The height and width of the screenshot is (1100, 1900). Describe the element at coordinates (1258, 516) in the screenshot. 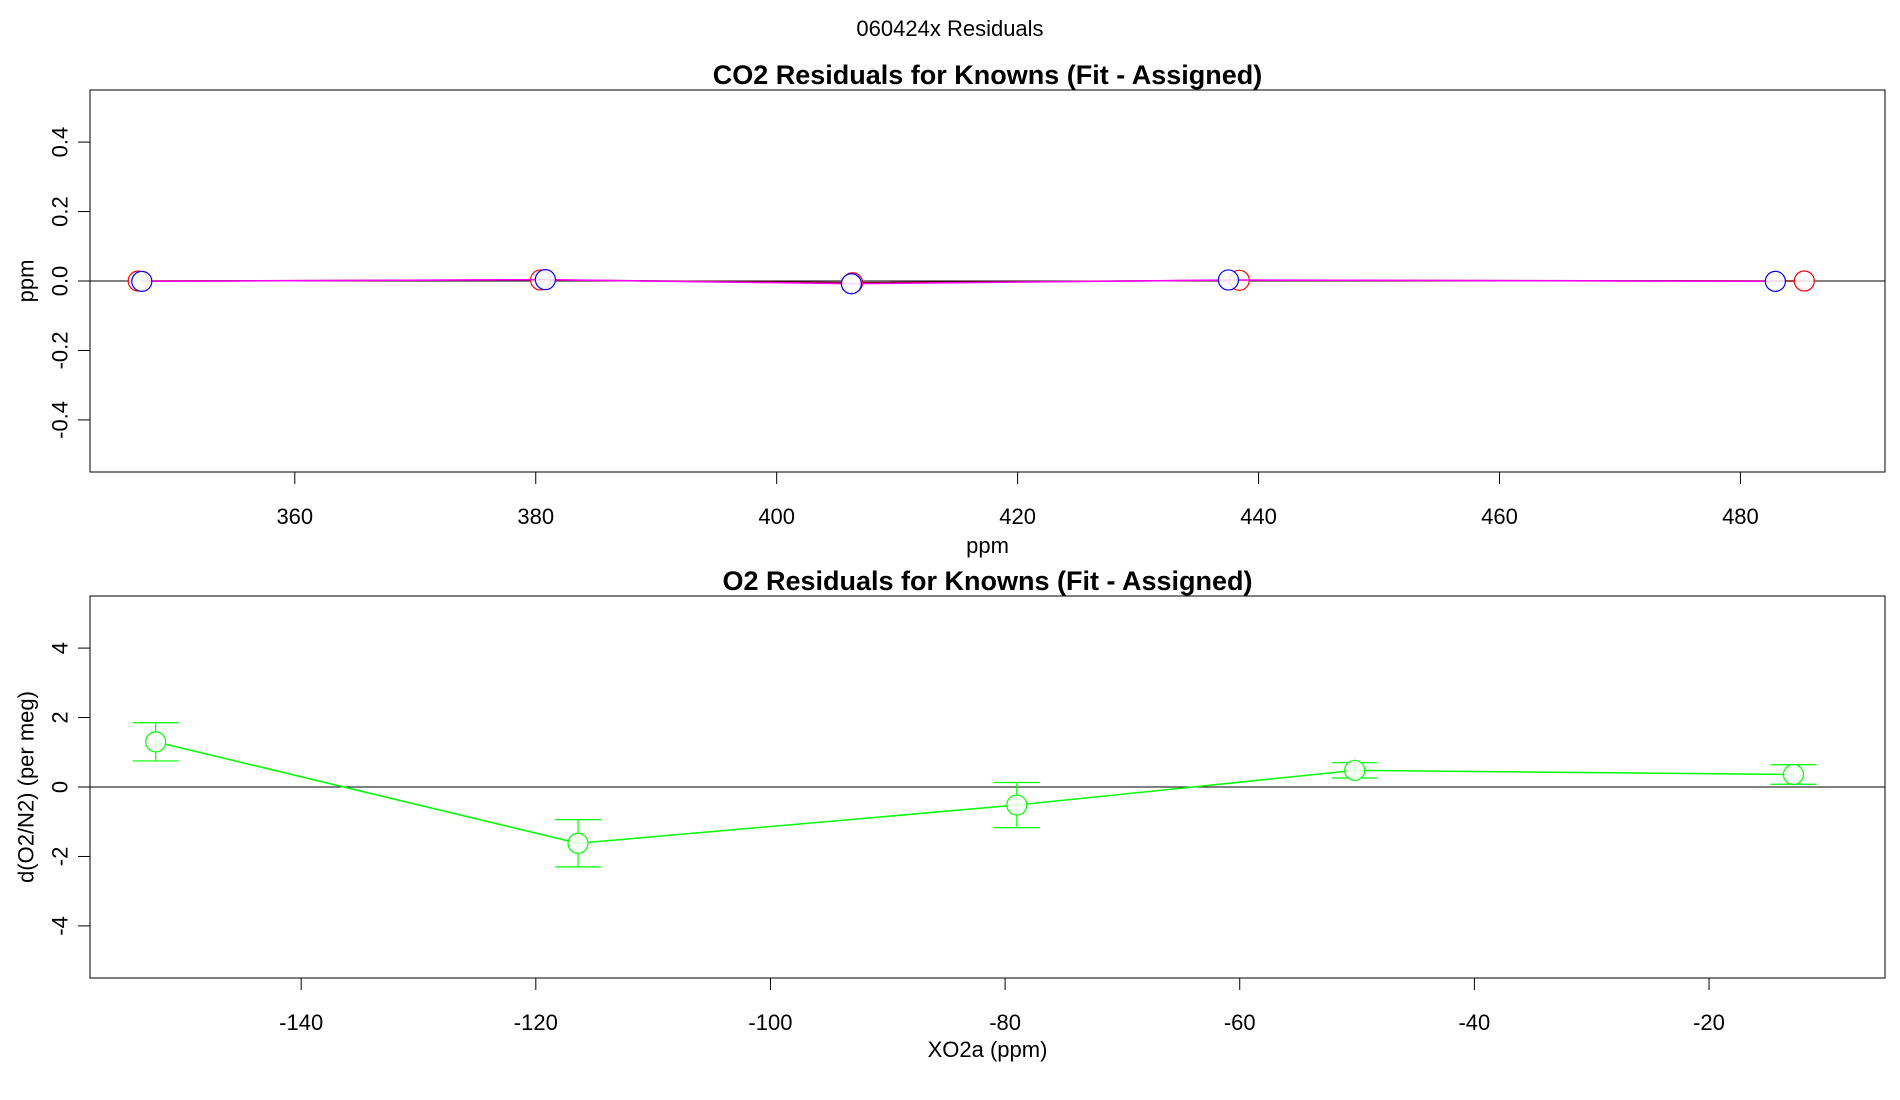

I see `co2-x-tick-label: 440` at that location.